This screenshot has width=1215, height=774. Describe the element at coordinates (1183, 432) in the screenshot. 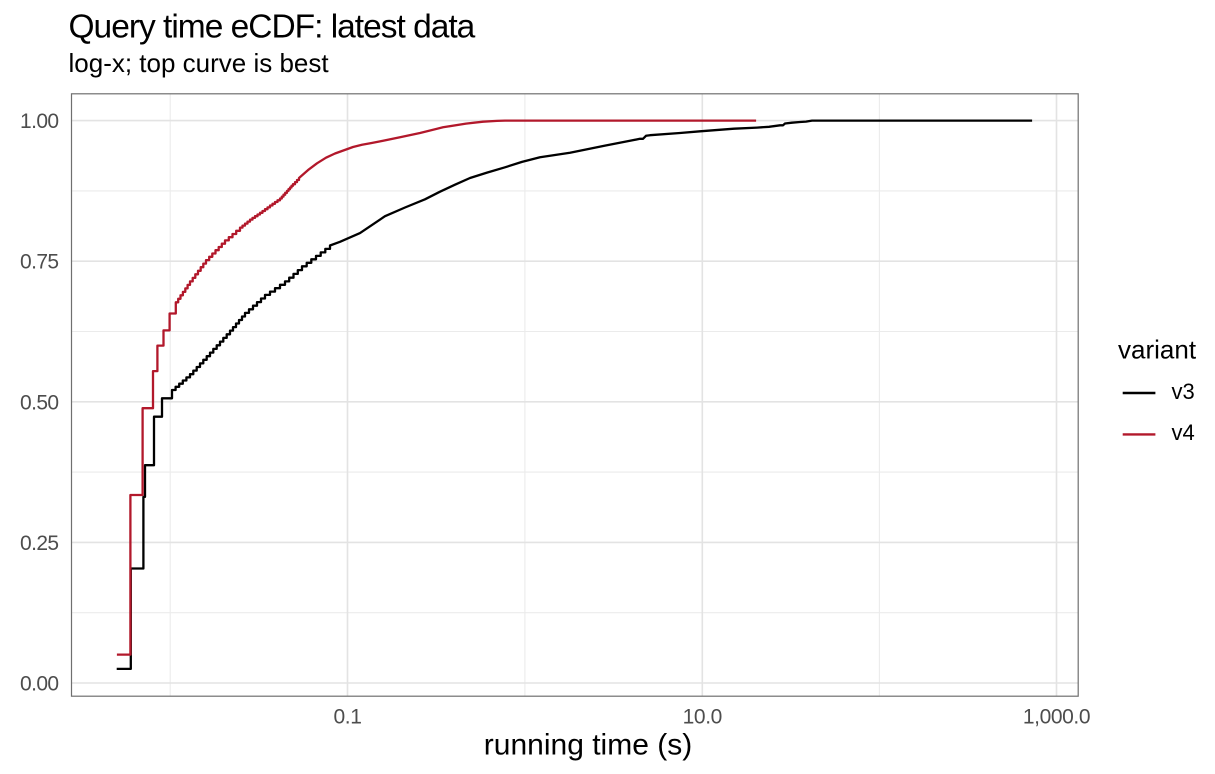

I see `svg-text: v4` at that location.